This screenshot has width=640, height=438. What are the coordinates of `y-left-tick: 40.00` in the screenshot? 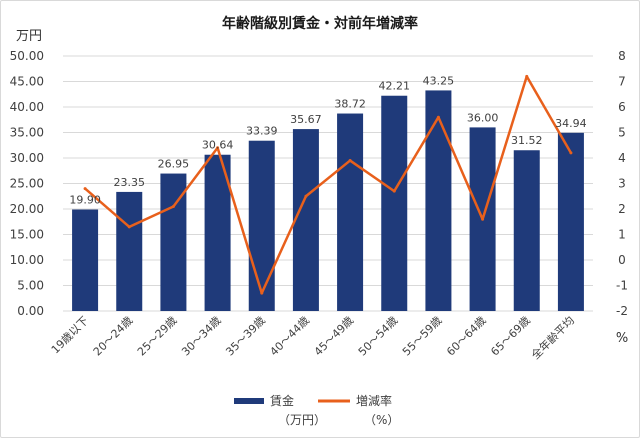 It's located at (27, 107).